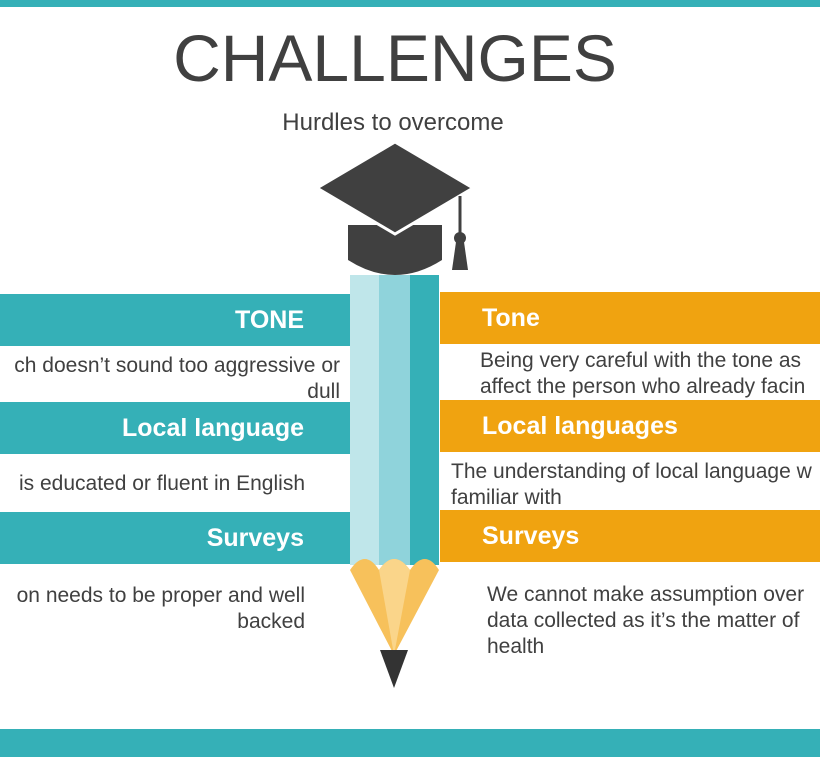 This screenshot has height=757, width=820. Describe the element at coordinates (152, 609) in the screenshot. I see `left-desc-surveys: on needs to be proper and well backed` at that location.